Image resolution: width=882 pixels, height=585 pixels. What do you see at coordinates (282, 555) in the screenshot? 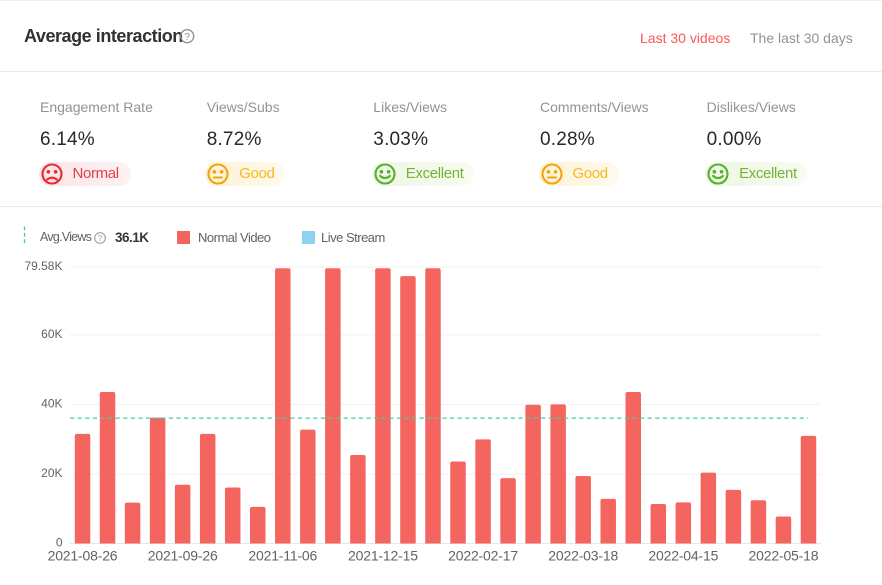
I see `svg-text: 2021-11-06` at bounding box center [282, 555].